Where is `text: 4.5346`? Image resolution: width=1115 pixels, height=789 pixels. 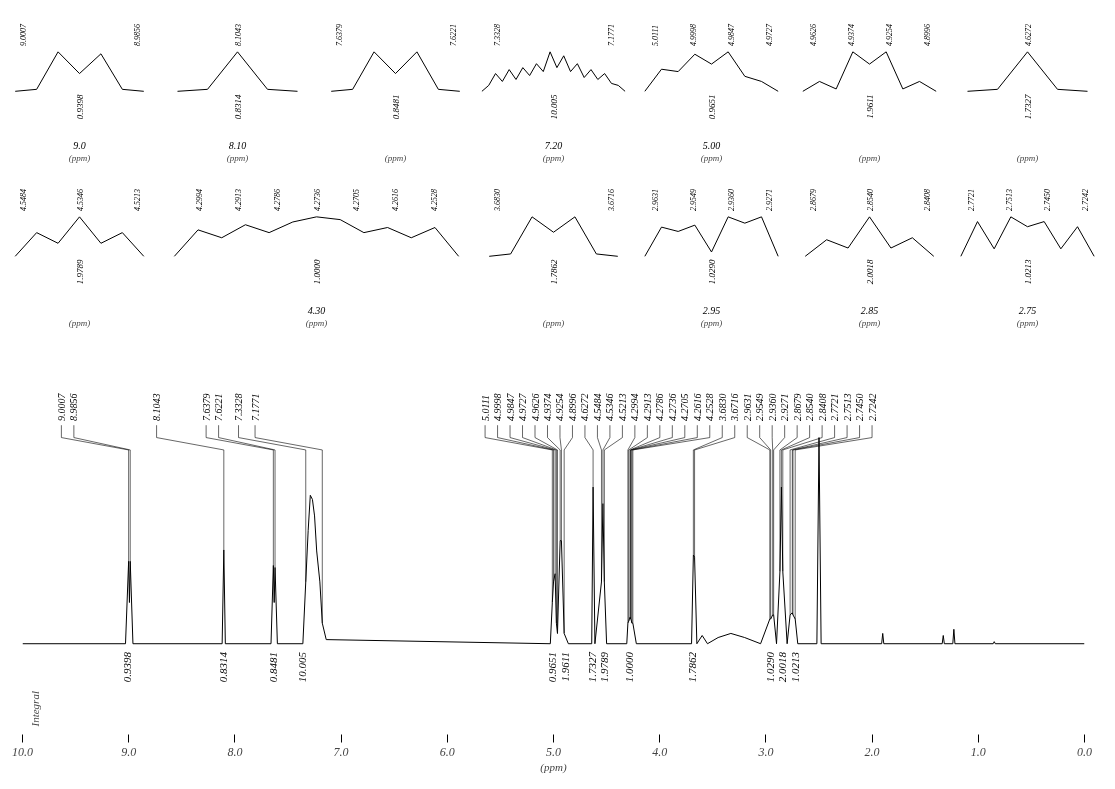
text: 4.5346 is located at coordinates (80, 199).